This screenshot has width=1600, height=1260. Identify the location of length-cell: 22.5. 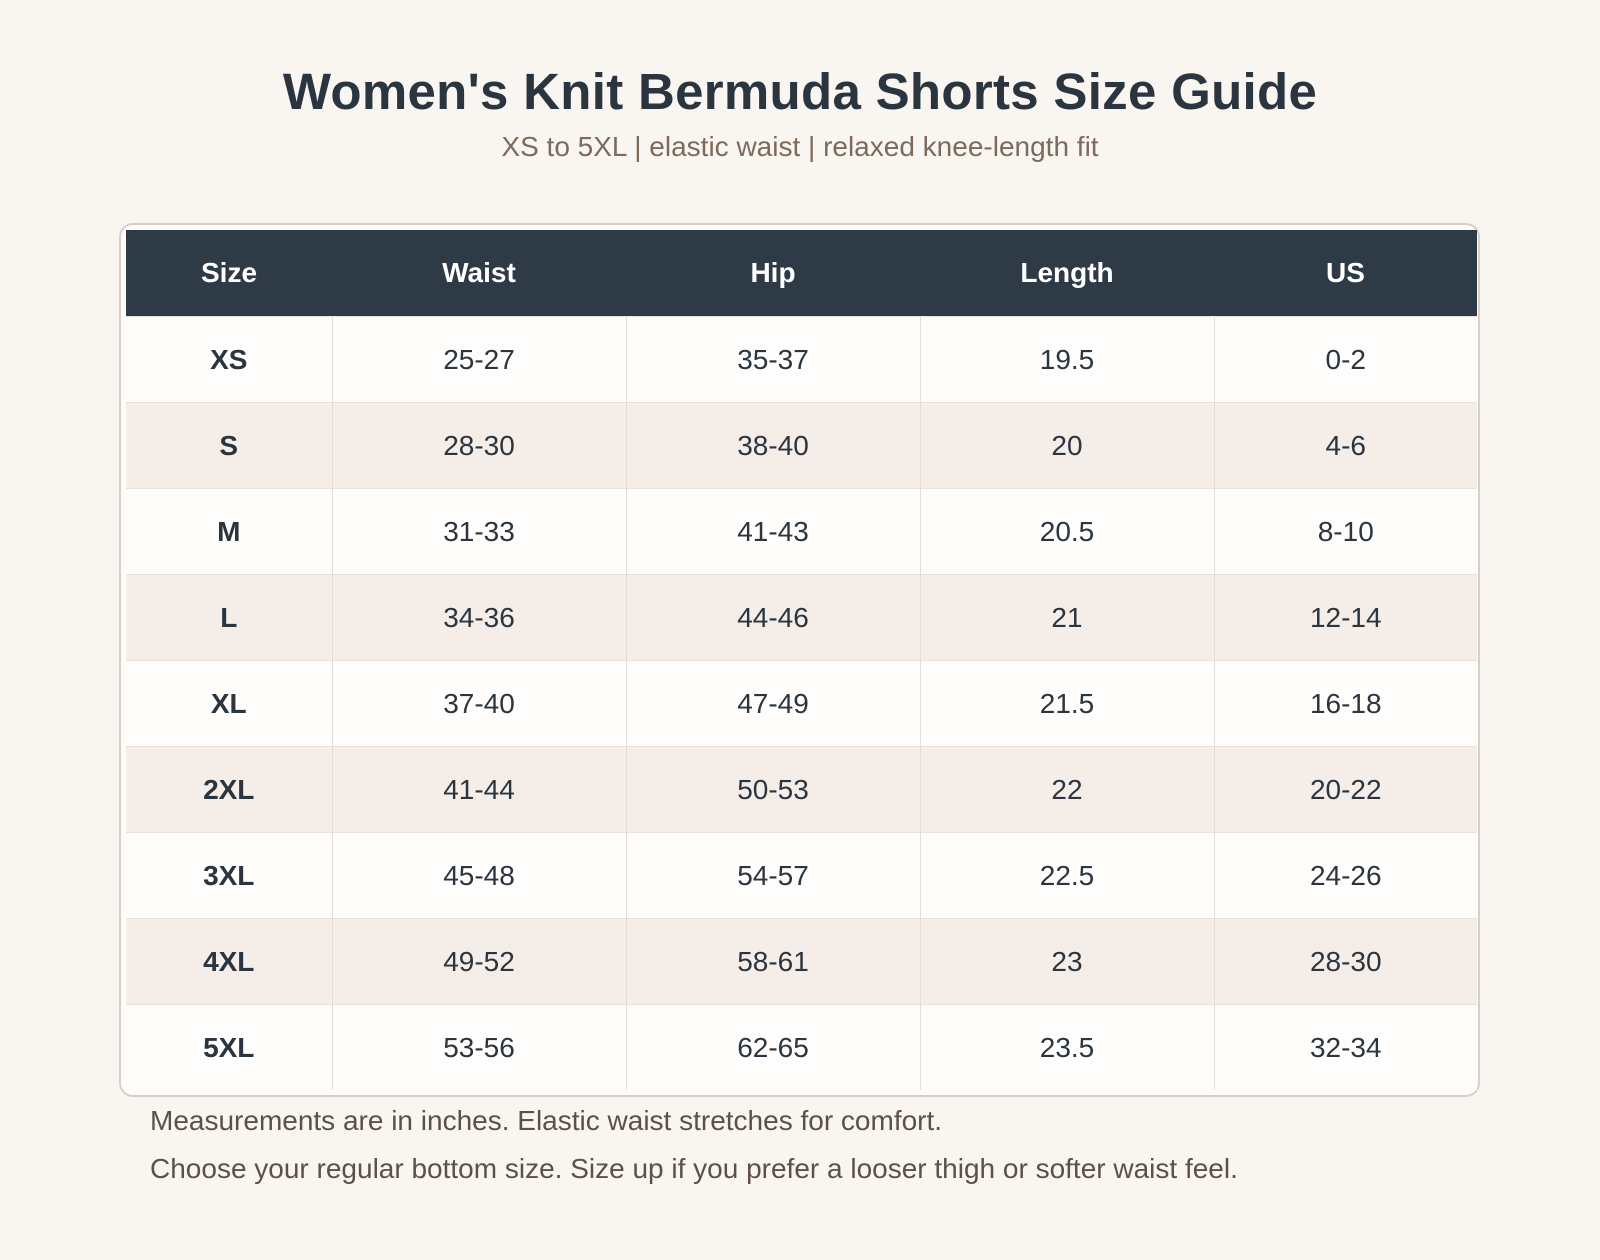
(1066, 875).